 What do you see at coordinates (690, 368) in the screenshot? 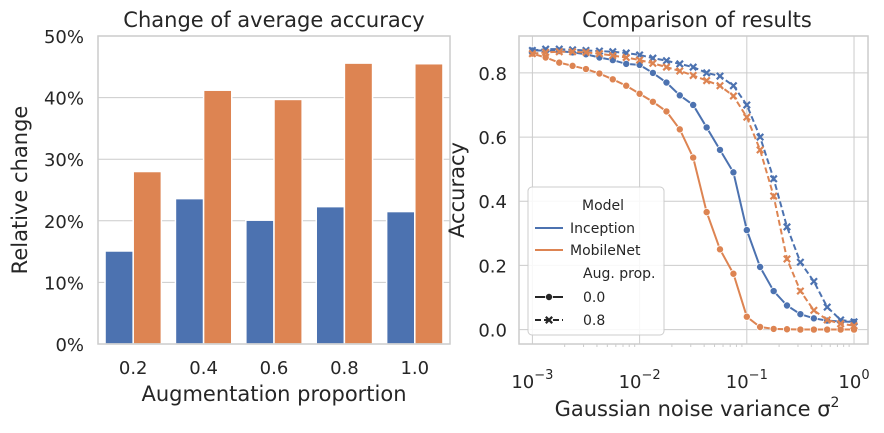
I see `line-chart-x-ticks: 10⁻³ 10⁻² 10⁻¹ 10⁰` at bounding box center [690, 368].